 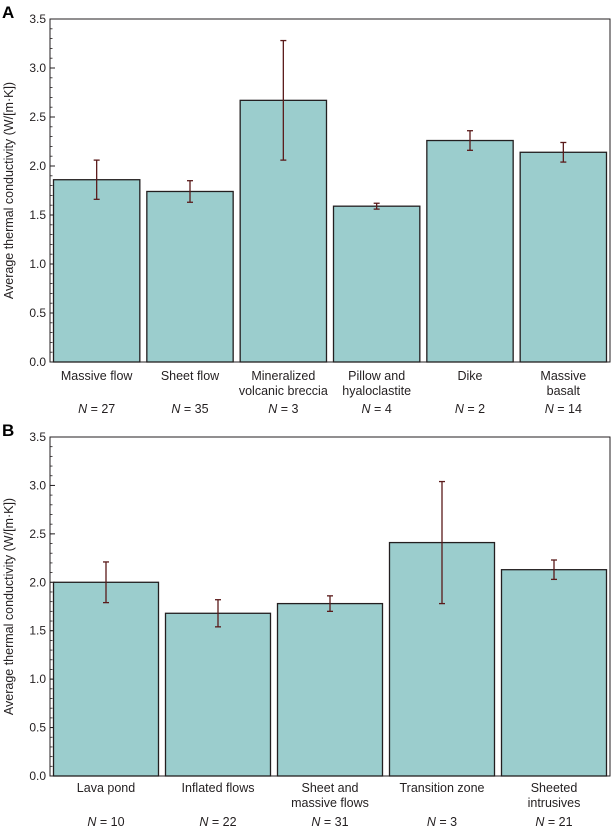 I want to click on chart0-y-tick-label: 2.0, so click(x=37, y=166).